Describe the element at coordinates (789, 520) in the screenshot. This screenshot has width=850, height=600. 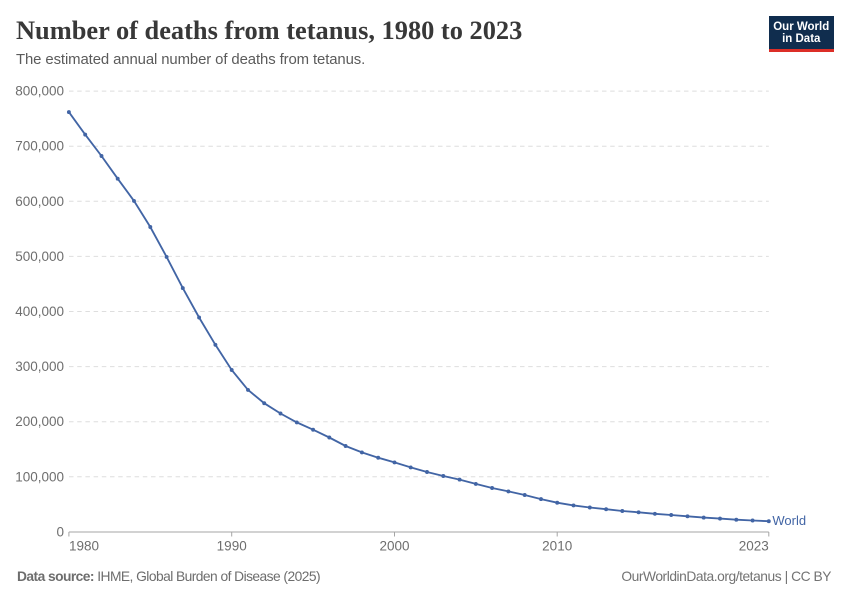
I see `svg-text: World` at that location.